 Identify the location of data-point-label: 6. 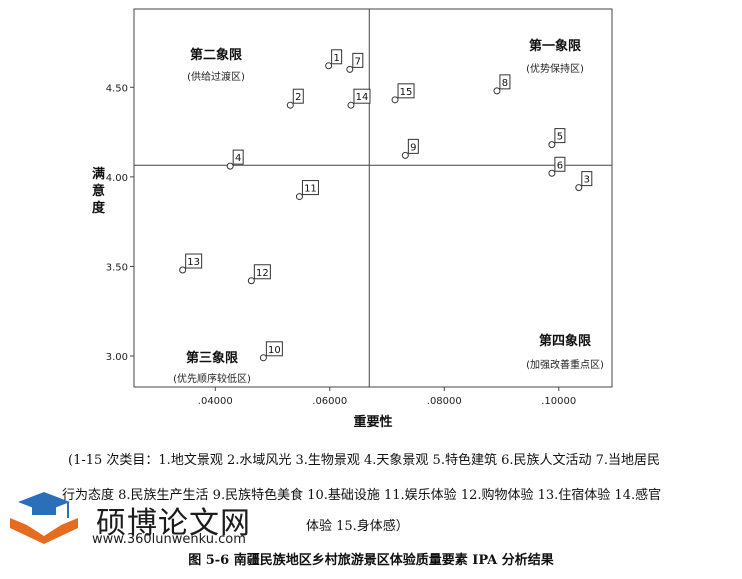
(560, 165).